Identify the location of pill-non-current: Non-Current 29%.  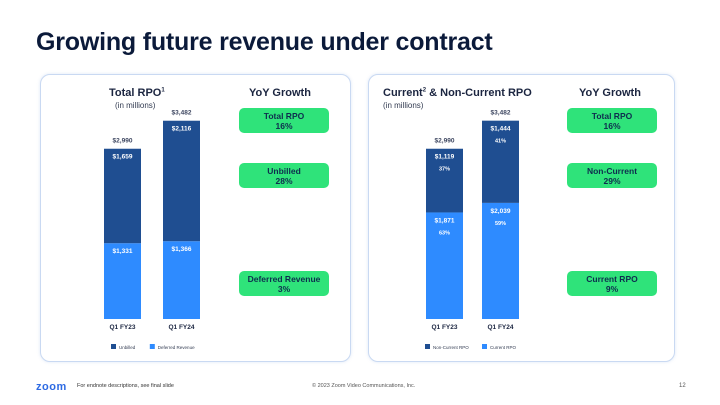
(612, 175).